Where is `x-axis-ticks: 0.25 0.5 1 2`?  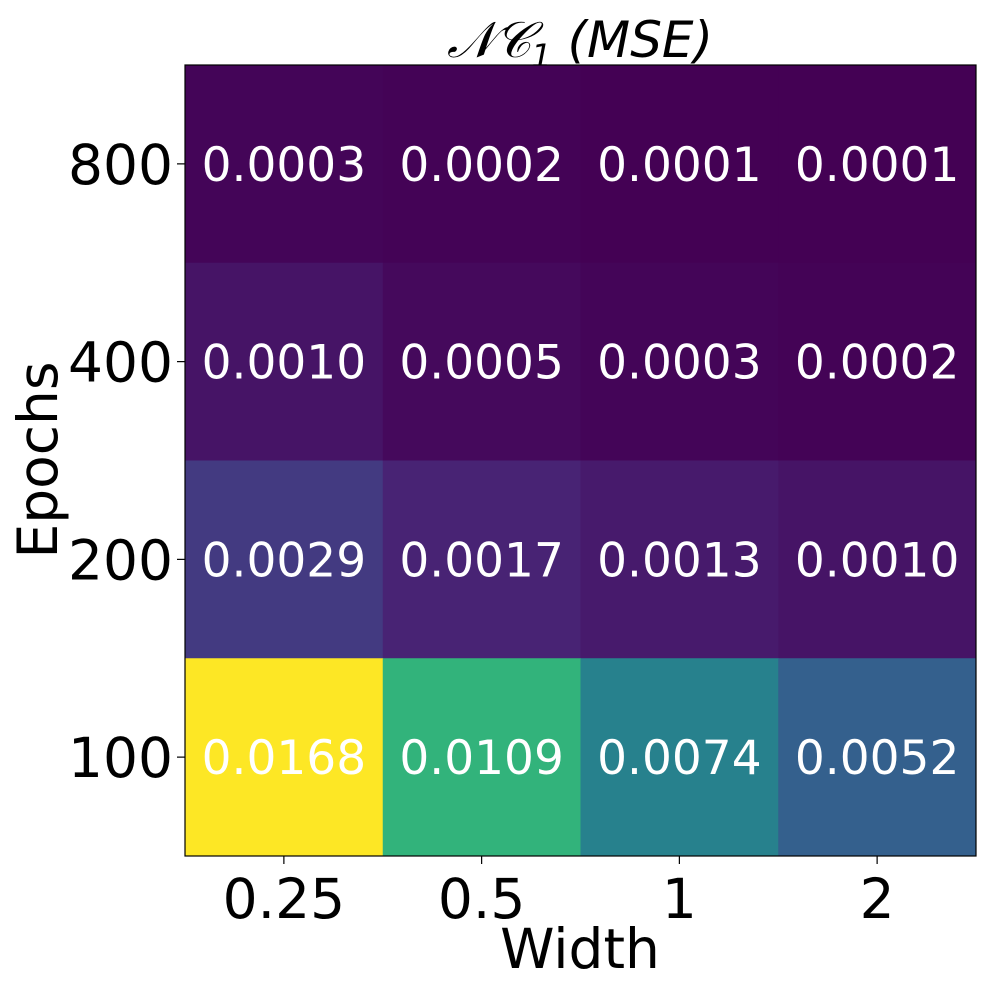 x-axis-ticks: 0.25 0.5 1 2 is located at coordinates (559, 893).